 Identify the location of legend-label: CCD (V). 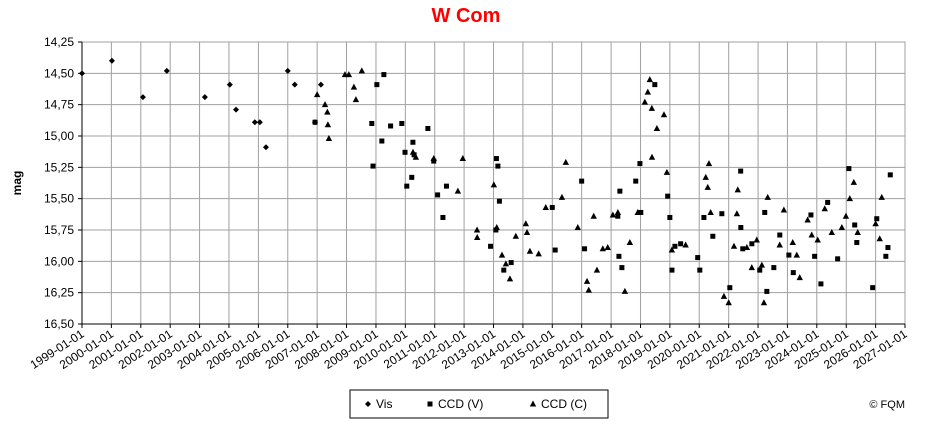
(460, 404).